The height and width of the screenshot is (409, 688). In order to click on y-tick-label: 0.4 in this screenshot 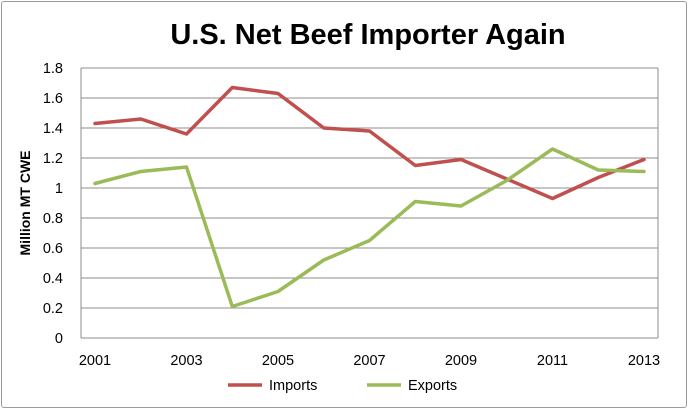, I will do `click(53, 279)`.